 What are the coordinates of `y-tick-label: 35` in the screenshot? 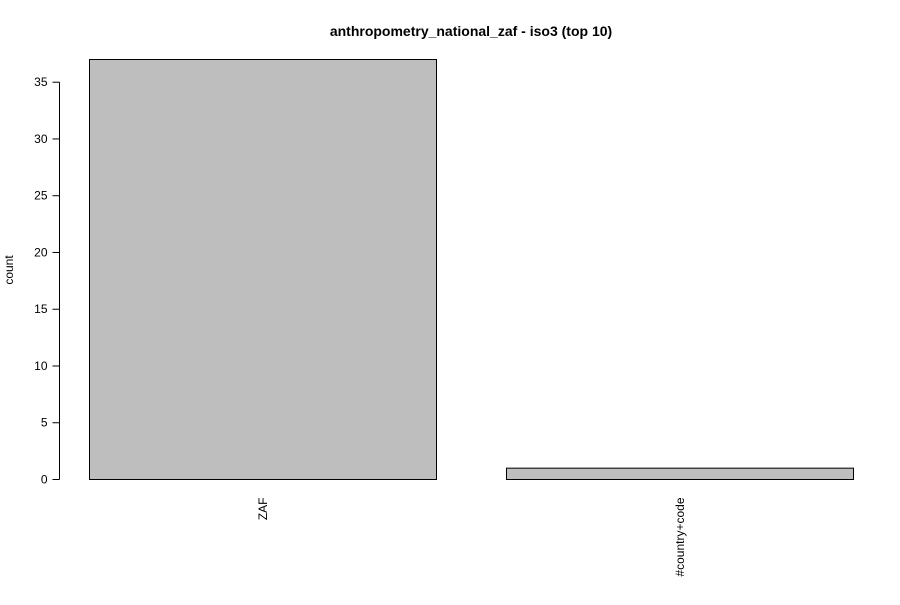 It's located at (41, 82).